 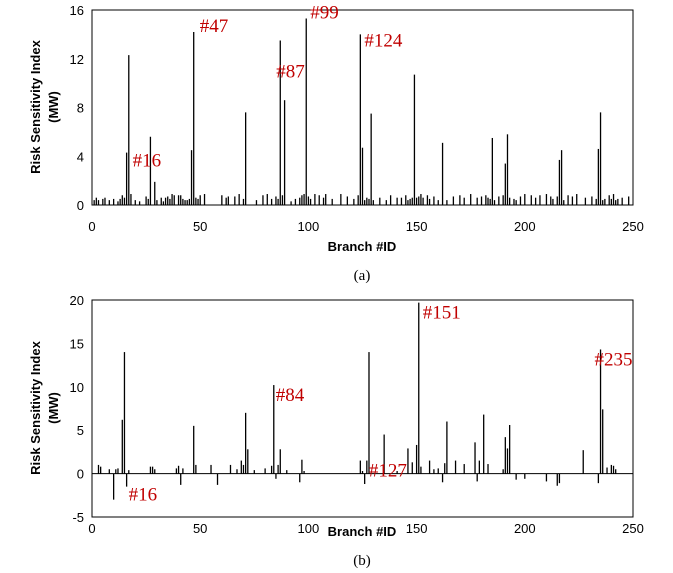 What do you see at coordinates (80, 156) in the screenshot?
I see `y-tick-label: 4` at bounding box center [80, 156].